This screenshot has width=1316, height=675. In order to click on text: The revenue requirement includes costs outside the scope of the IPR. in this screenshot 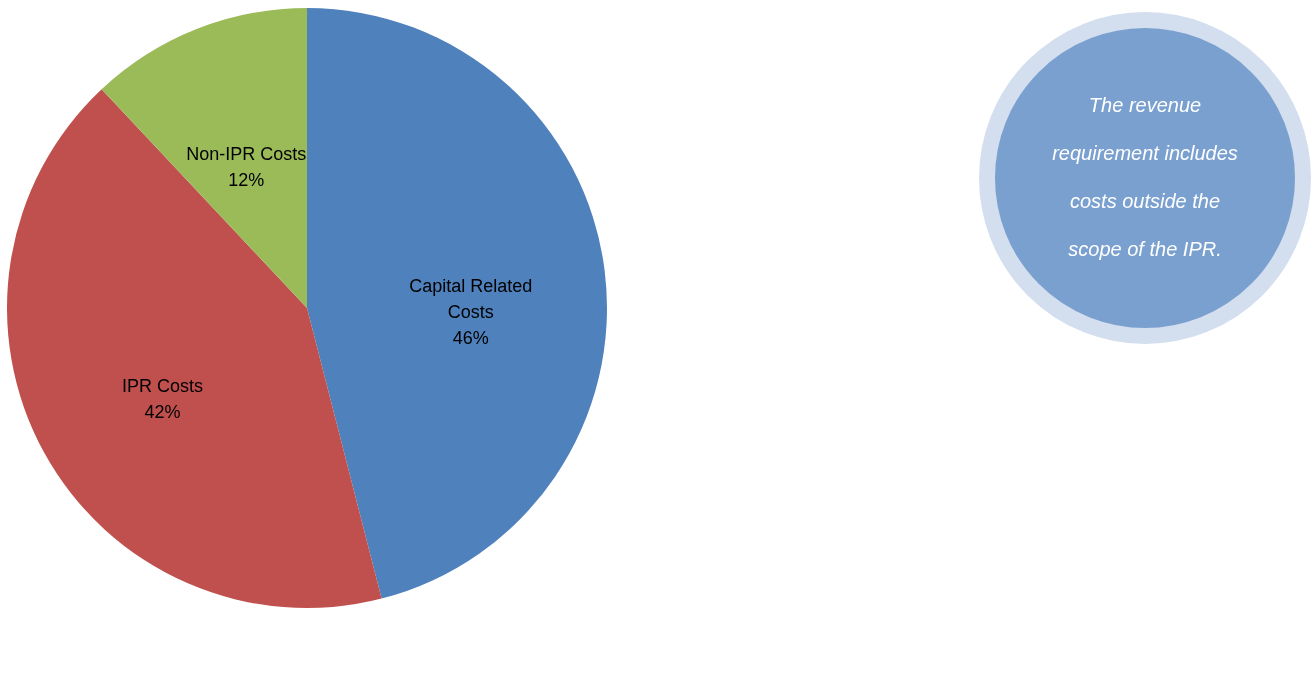, I will do `click(1145, 177)`.